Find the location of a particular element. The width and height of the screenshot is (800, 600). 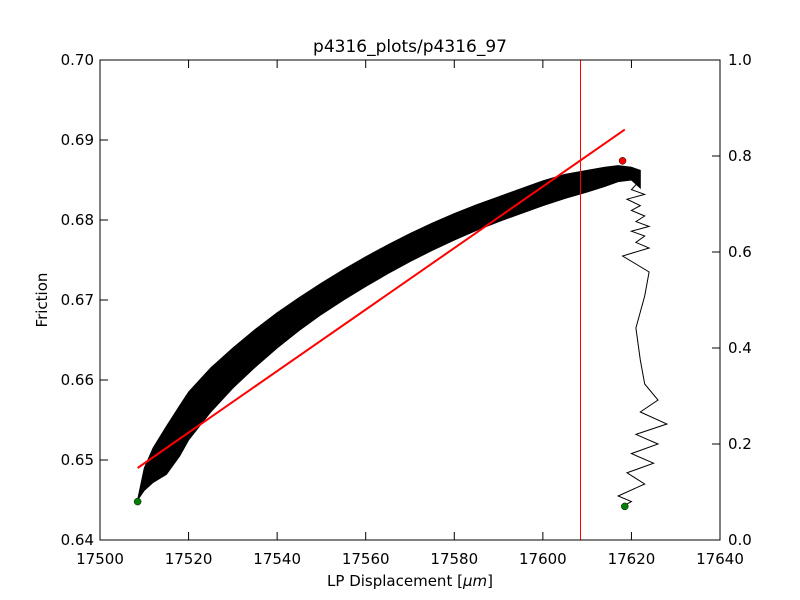

y-tick-label: 0.64 is located at coordinates (77, 540).